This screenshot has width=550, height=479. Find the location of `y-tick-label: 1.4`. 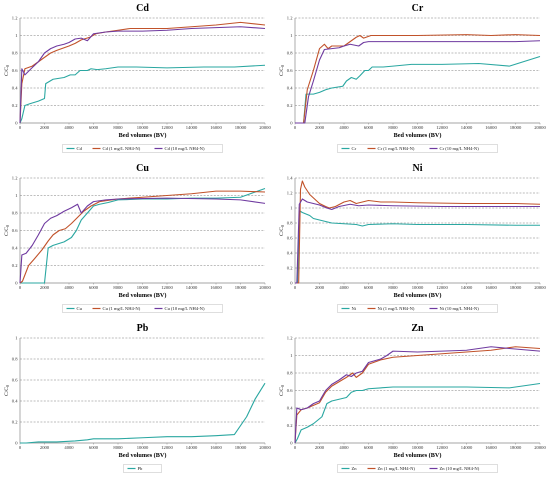

y-tick-label: 1.4 is located at coordinates (290, 178).